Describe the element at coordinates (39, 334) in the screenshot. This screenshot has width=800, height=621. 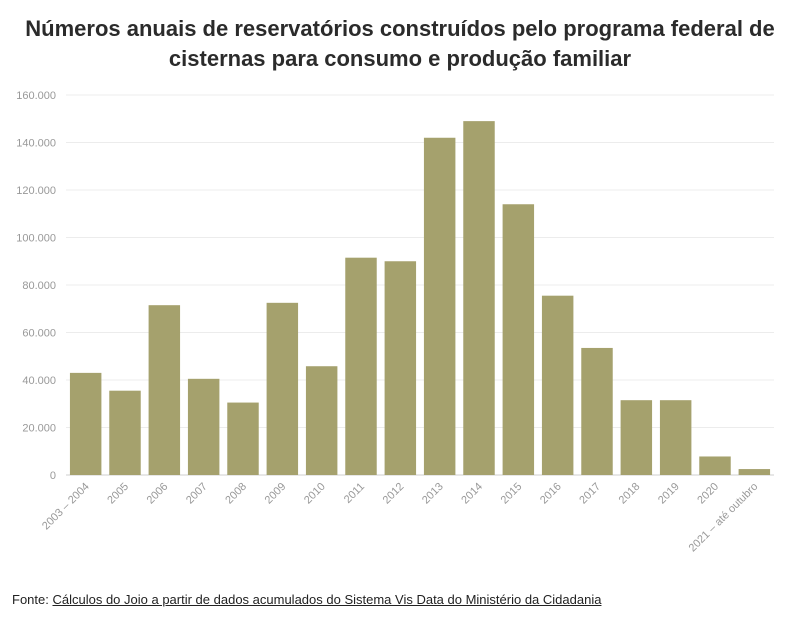
I see `y-tick-label: 60.000` at that location.